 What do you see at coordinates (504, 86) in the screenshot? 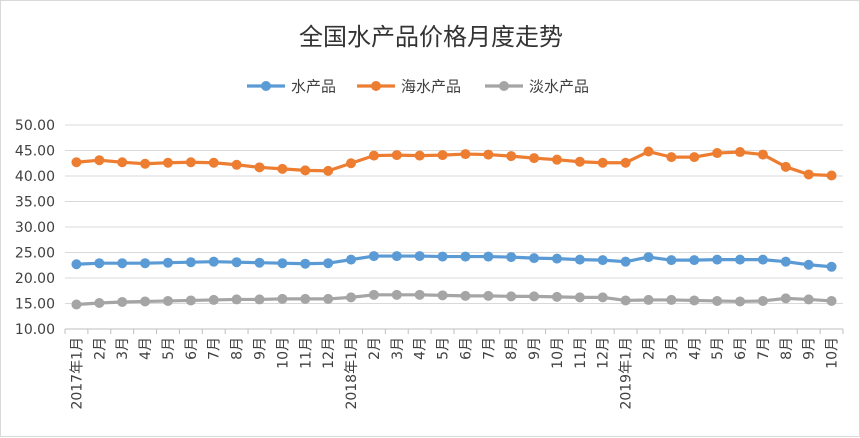
I see `legend-marker` at bounding box center [504, 86].